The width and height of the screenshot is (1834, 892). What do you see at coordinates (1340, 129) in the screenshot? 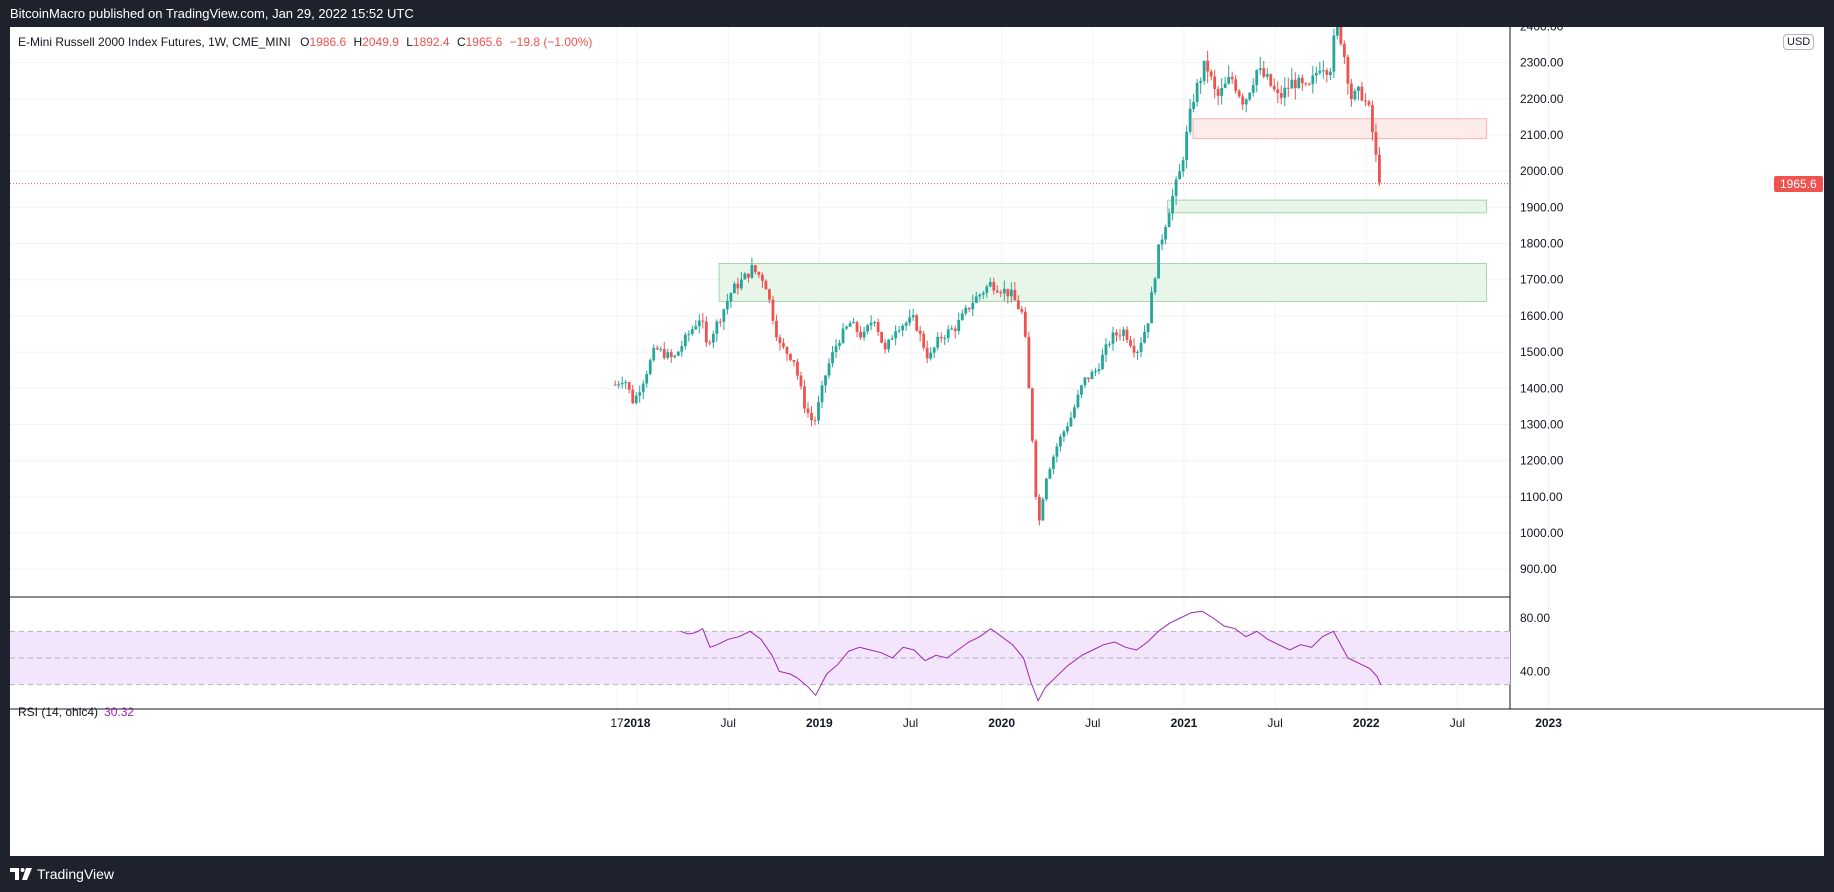
I see `resistance-zone` at bounding box center [1340, 129].